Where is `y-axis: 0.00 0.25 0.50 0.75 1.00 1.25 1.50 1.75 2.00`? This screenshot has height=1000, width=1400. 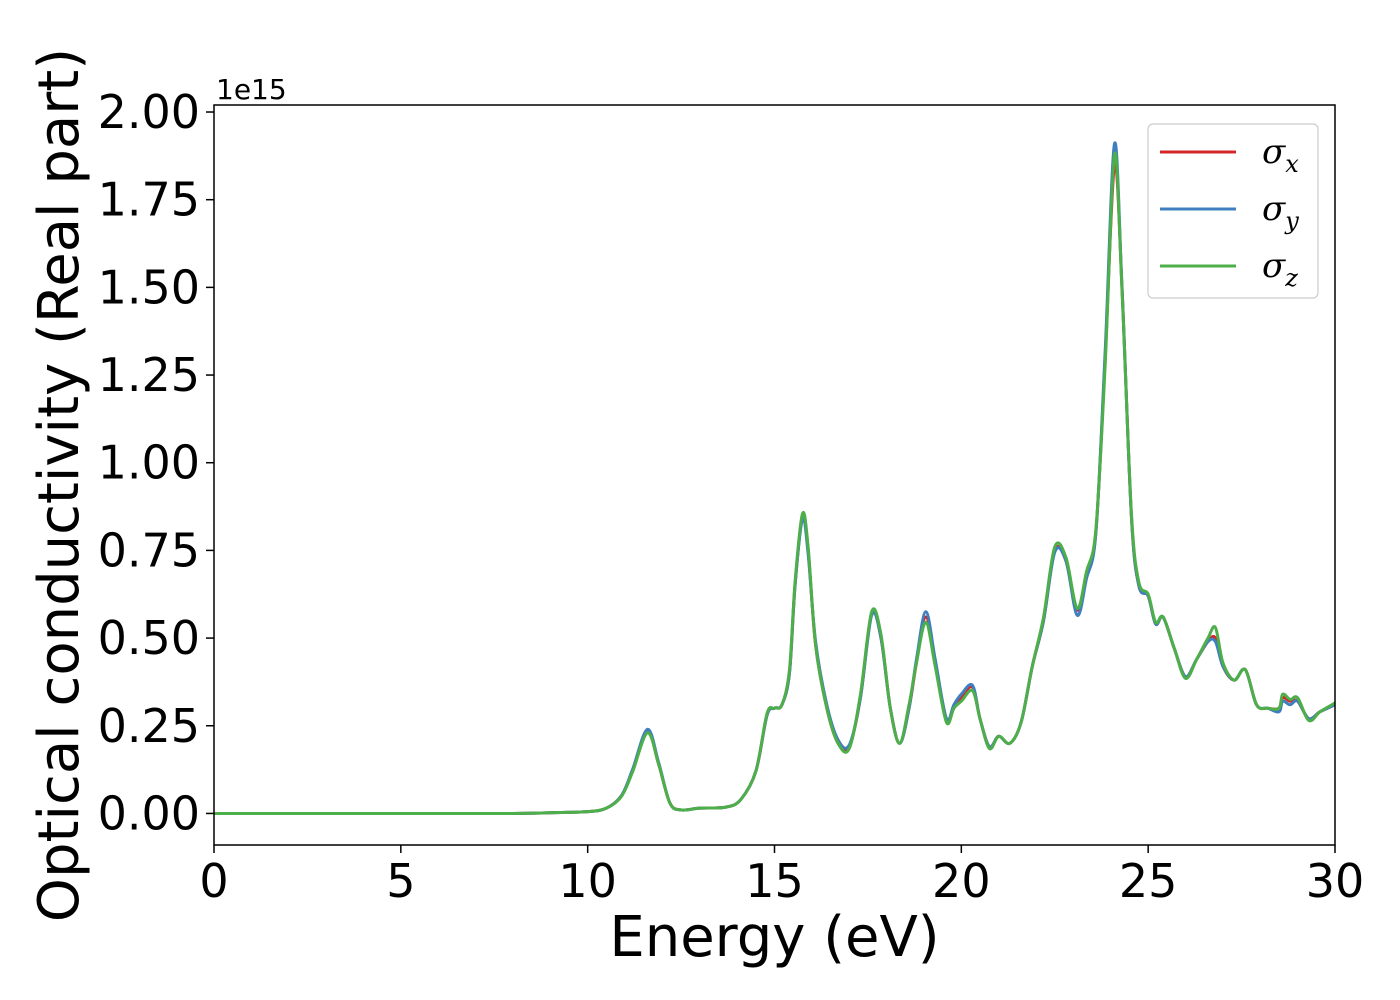 y-axis: 0.00 0.25 0.50 0.75 1.00 1.25 1.50 1.75 2.00 is located at coordinates (156, 462).